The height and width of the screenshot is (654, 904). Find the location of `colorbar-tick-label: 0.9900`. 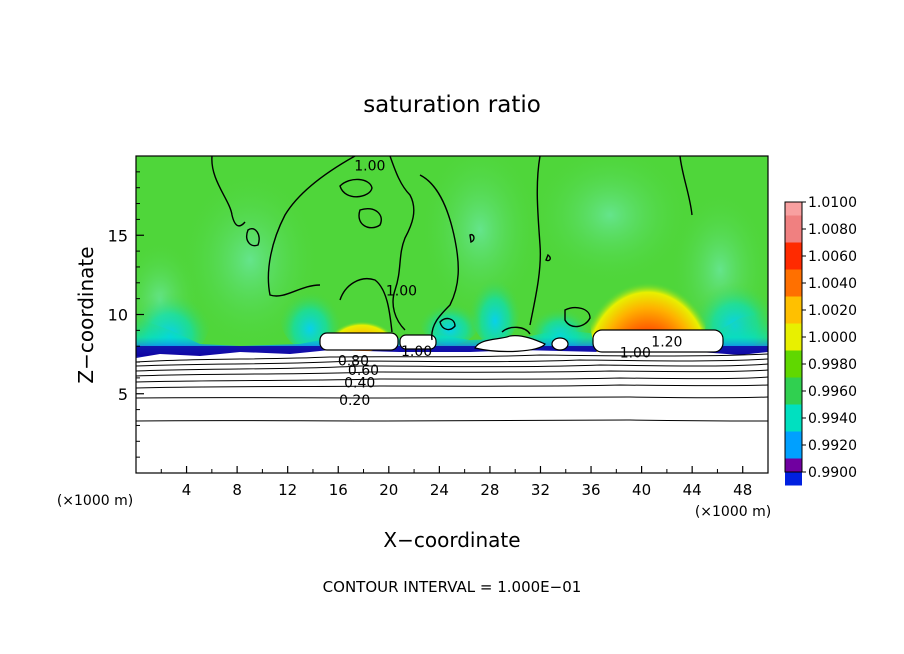

colorbar-tick-label: 0.9900 is located at coordinates (832, 473).